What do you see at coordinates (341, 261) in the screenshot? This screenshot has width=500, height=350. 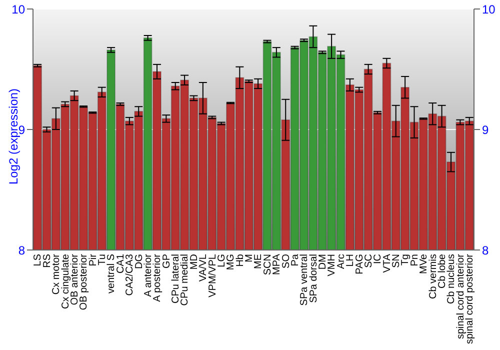 I see `x-tick-label: Arc` at bounding box center [341, 261].